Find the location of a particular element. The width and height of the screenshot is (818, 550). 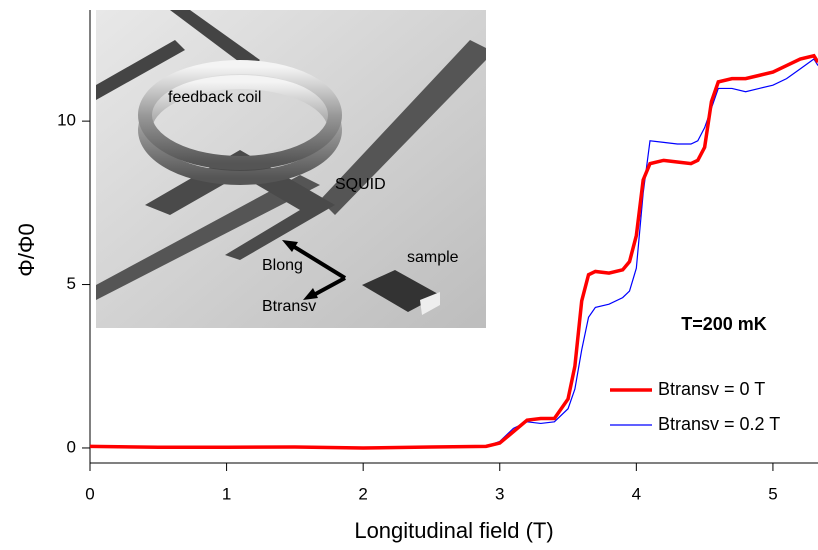

x-tick-label: 5 is located at coordinates (772, 493).